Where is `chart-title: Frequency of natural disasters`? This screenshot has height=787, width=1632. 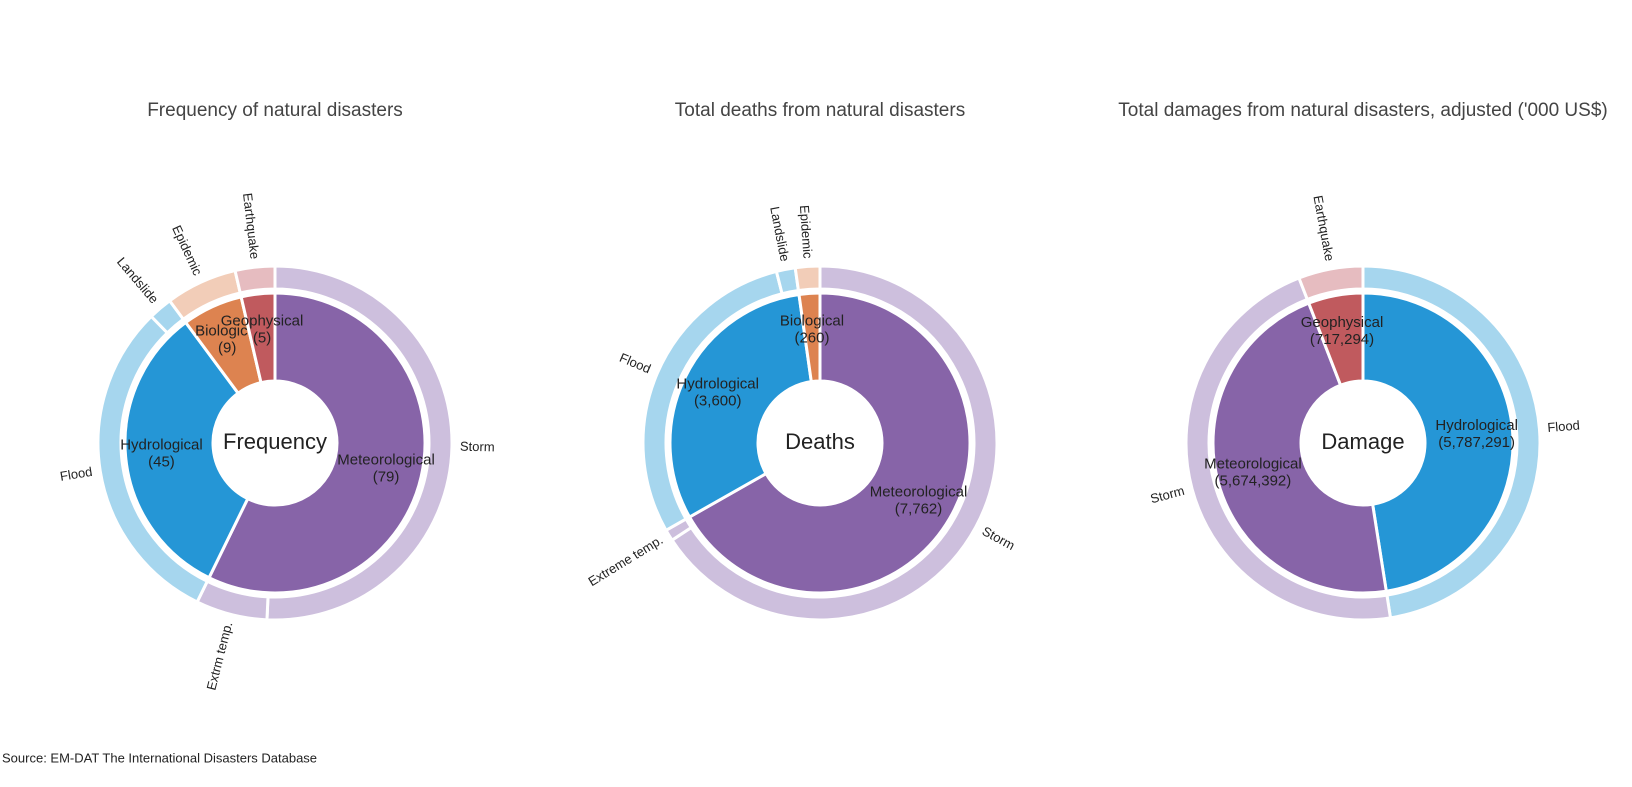
chart-title: Frequency of natural disasters is located at coordinates (275, 110).